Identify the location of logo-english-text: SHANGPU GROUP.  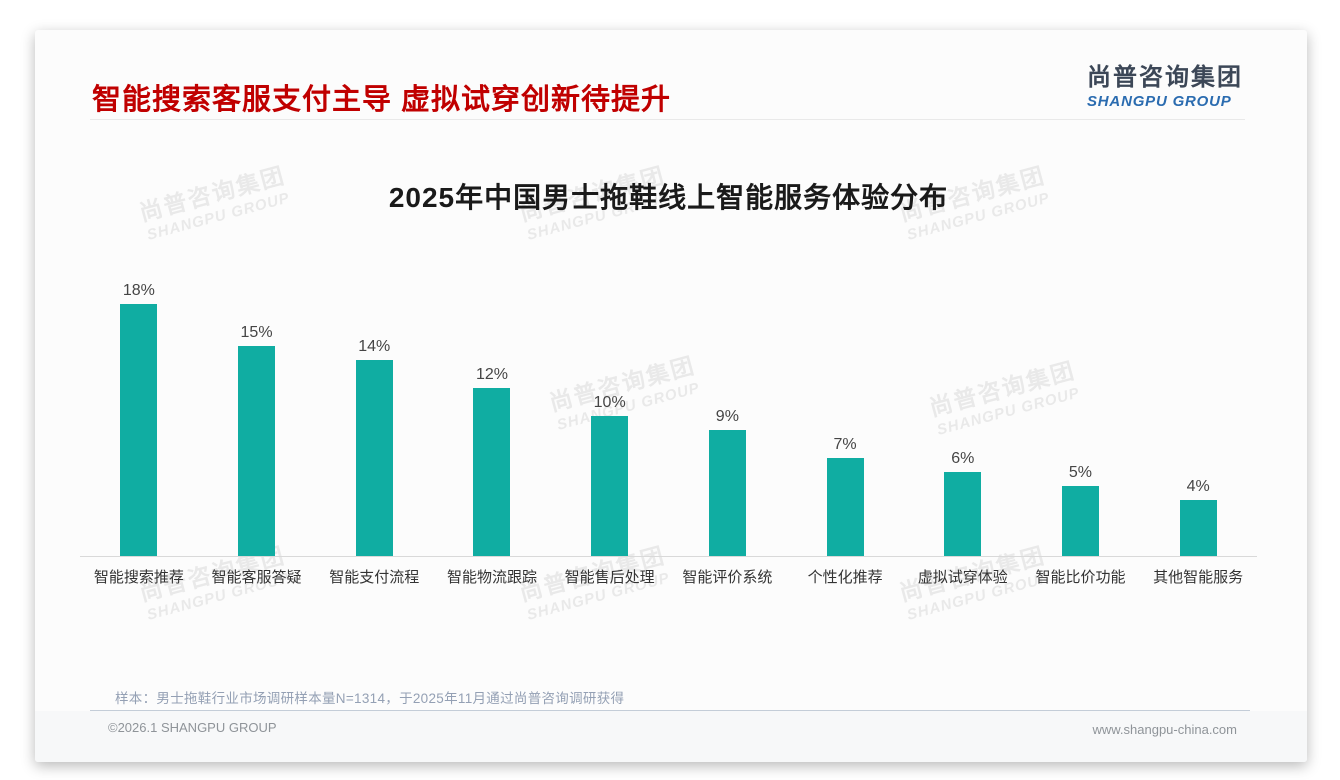
(1159, 101).